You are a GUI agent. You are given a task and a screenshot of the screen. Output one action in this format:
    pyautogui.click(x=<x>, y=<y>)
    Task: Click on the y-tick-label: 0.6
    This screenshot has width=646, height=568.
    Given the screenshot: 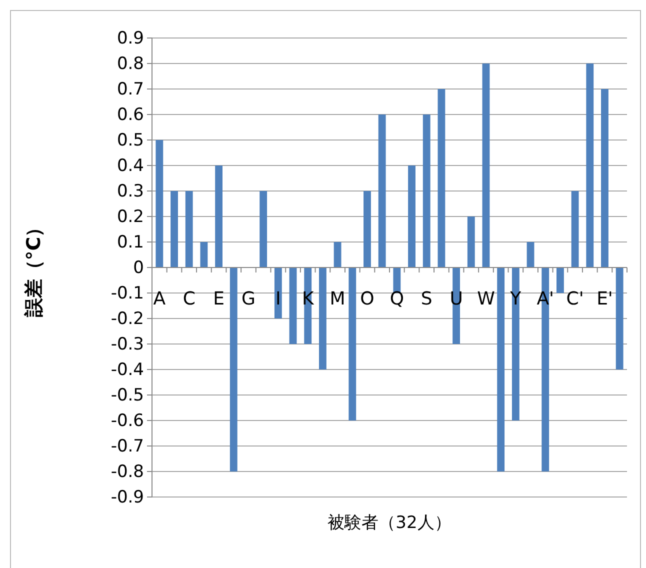 What is the action you would take?
    pyautogui.click(x=130, y=114)
    